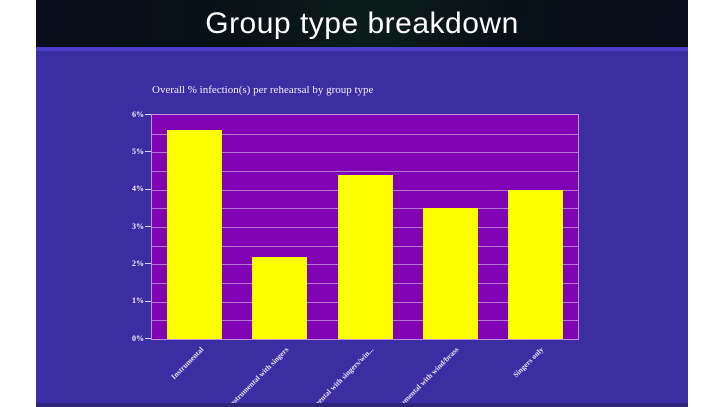 This screenshot has width=726, height=407. What do you see at coordinates (138, 151) in the screenshot?
I see `y-axis-label: 5%` at bounding box center [138, 151].